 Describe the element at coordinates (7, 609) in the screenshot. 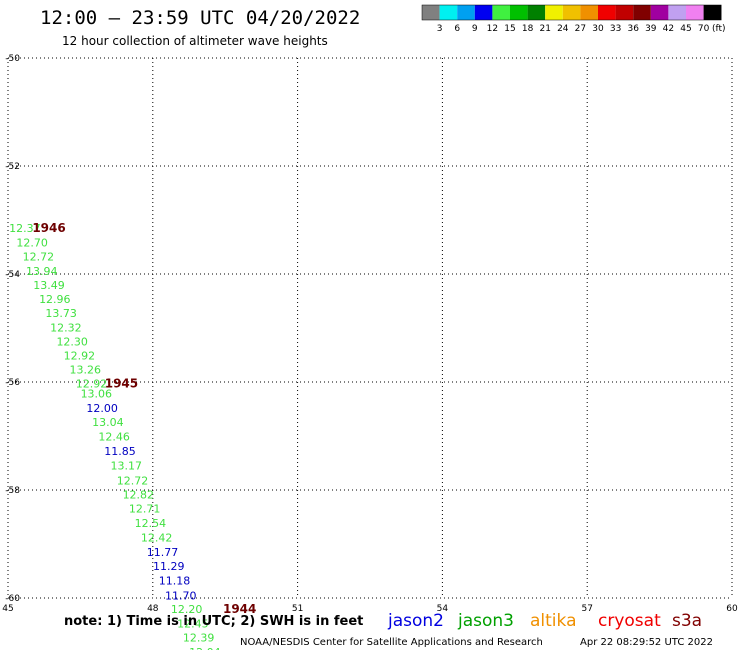

I see `x-tick-label: 45` at that location.